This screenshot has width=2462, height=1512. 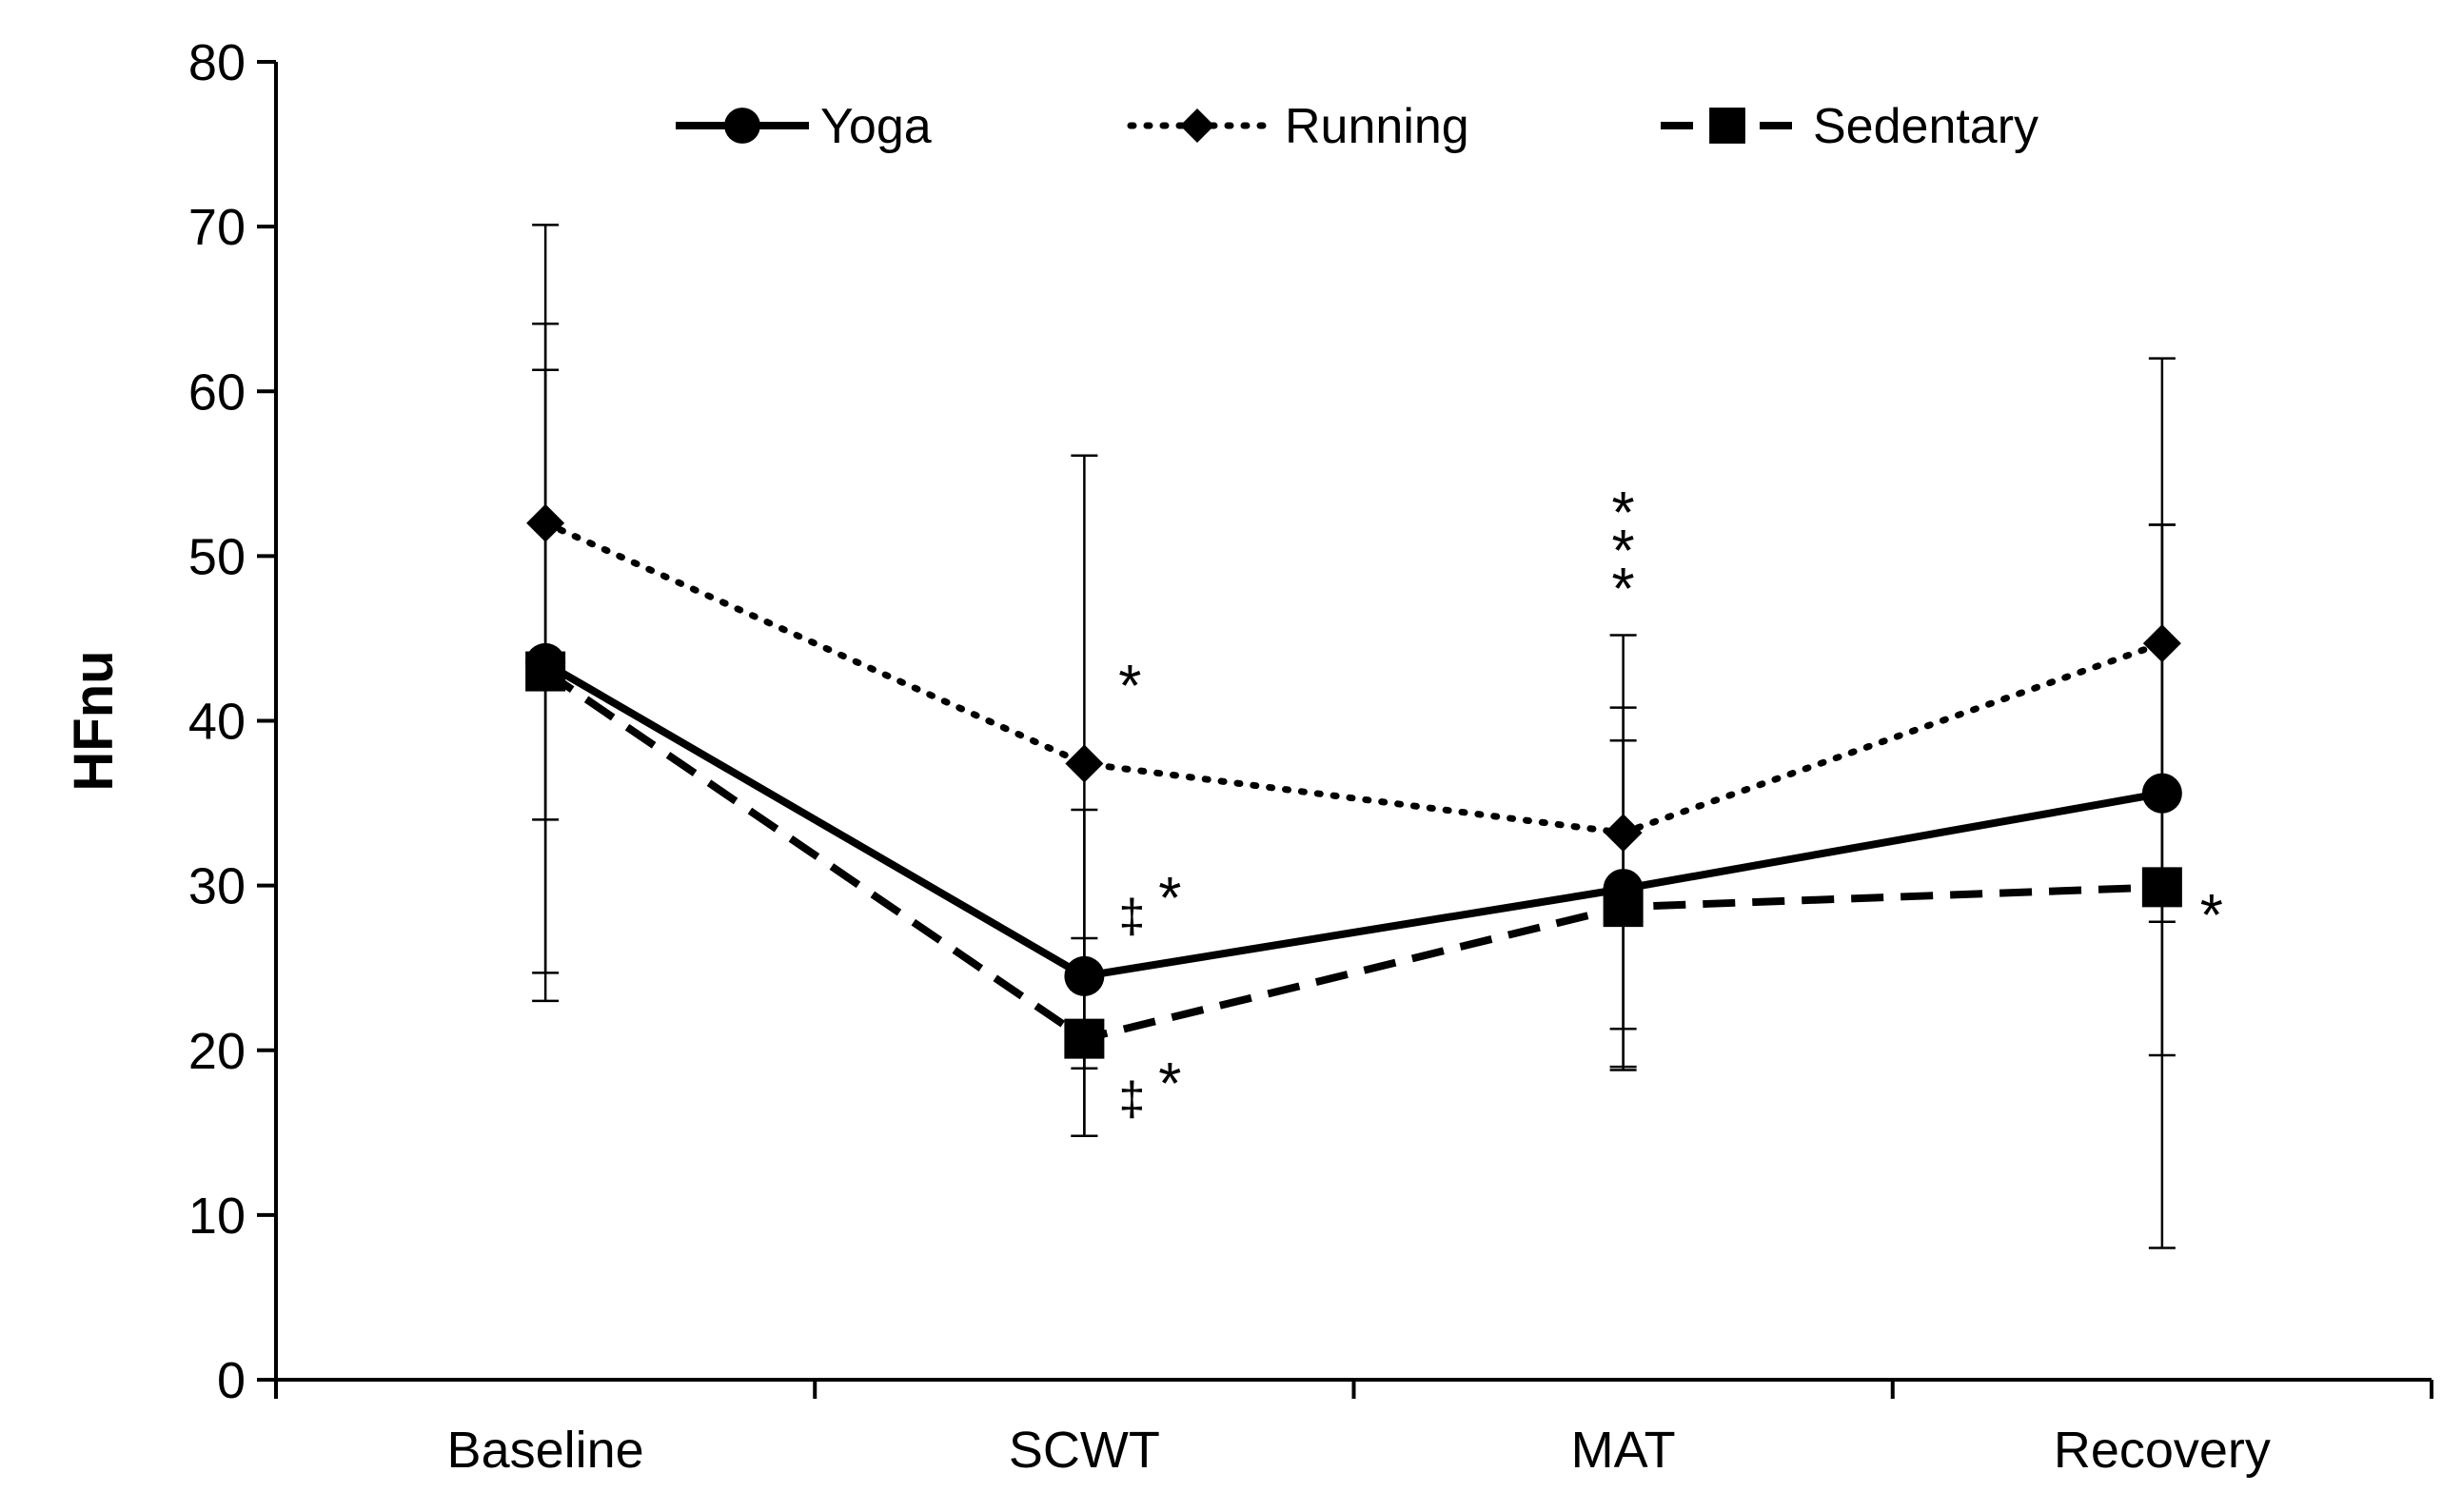 I want to click on y-axis-title: HFnu, so click(x=94, y=720).